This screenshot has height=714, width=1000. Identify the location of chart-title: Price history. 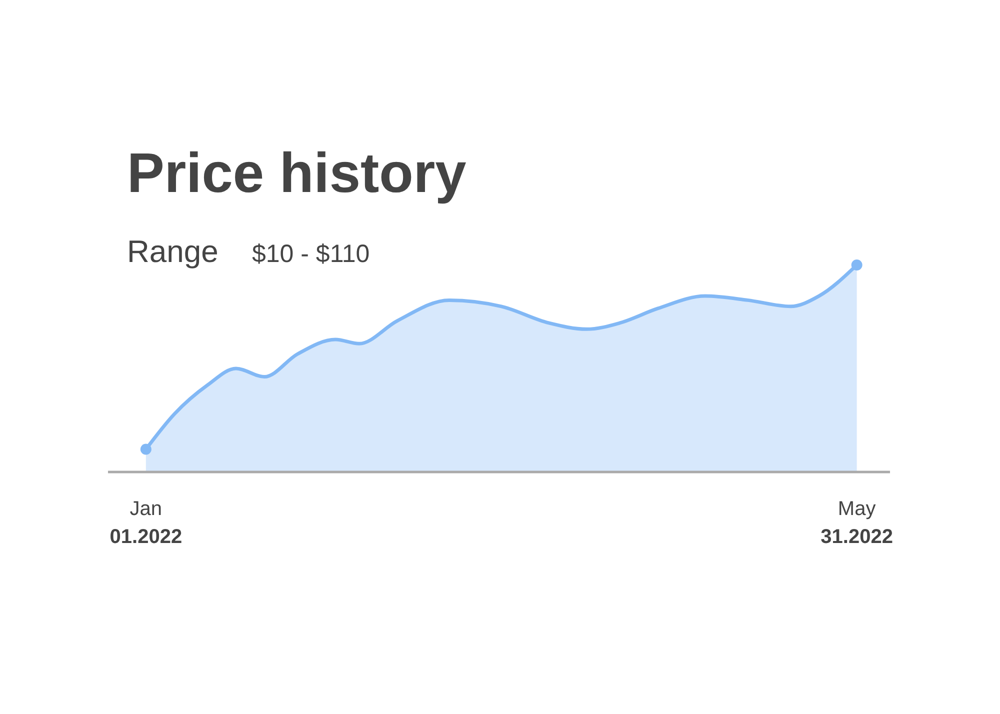
(296, 172).